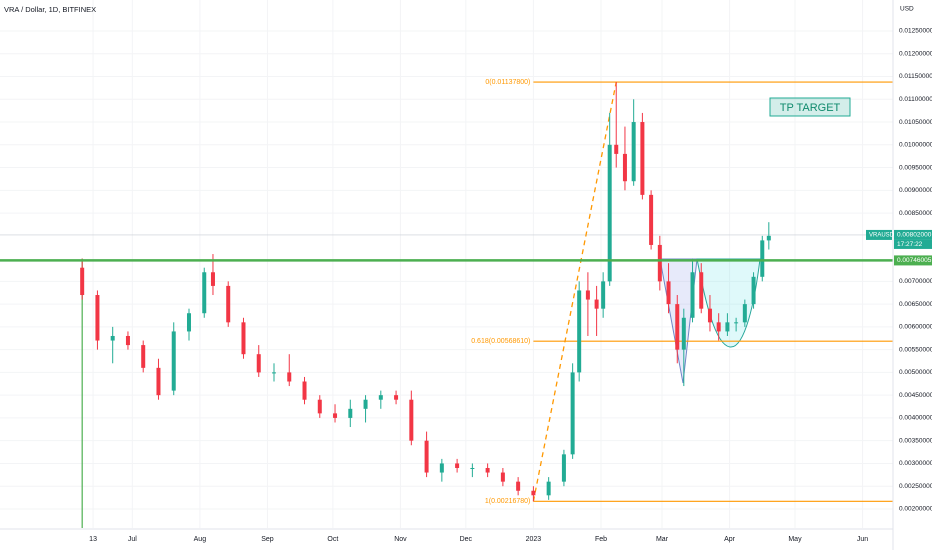 The image size is (932, 550). Describe the element at coordinates (915, 99) in the screenshot. I see `y-tick-label: 0.01100000` at that location.